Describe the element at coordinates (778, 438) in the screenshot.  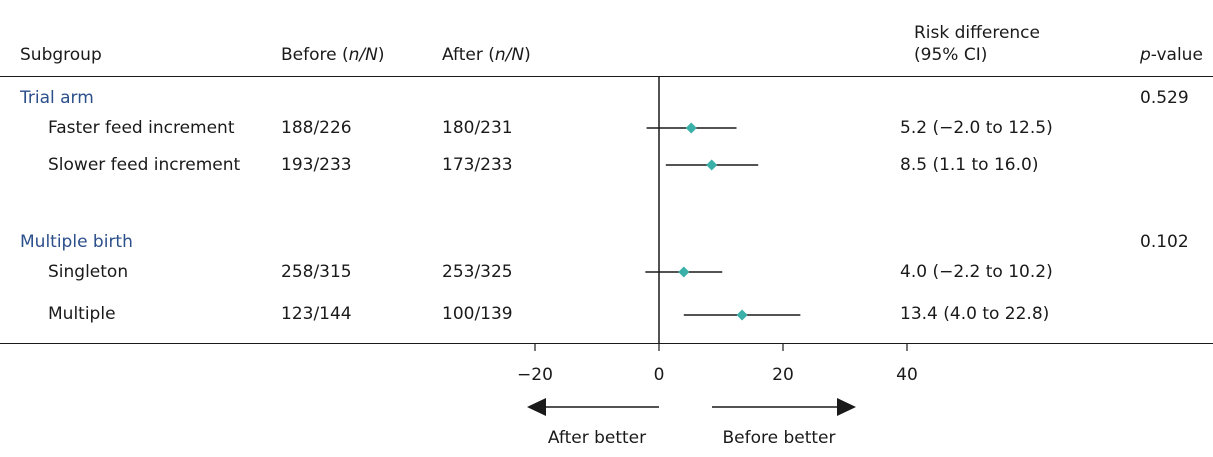
I see `before-better-label: Before better` at that location.